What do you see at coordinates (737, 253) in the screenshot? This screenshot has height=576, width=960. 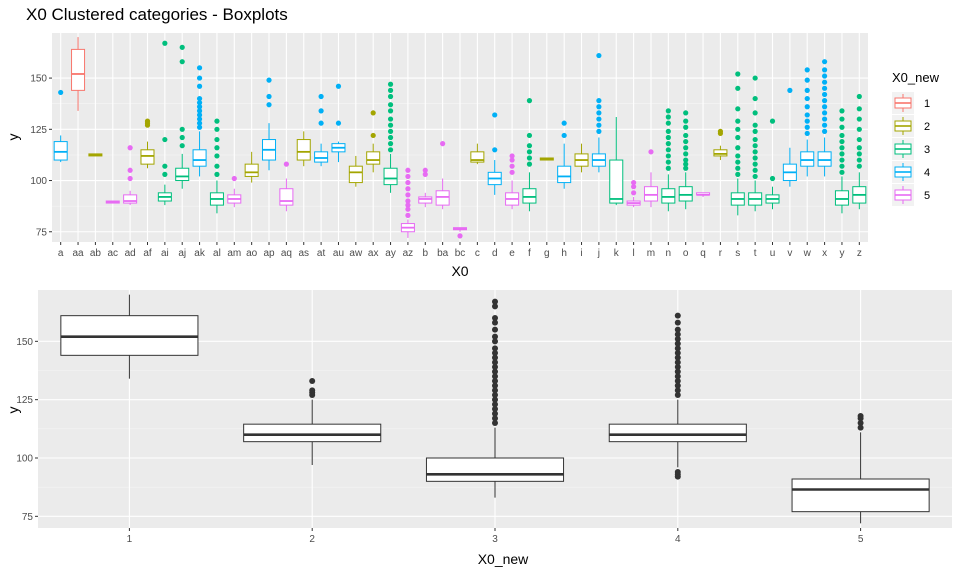 I see `x-tick-label: s` at bounding box center [737, 253].